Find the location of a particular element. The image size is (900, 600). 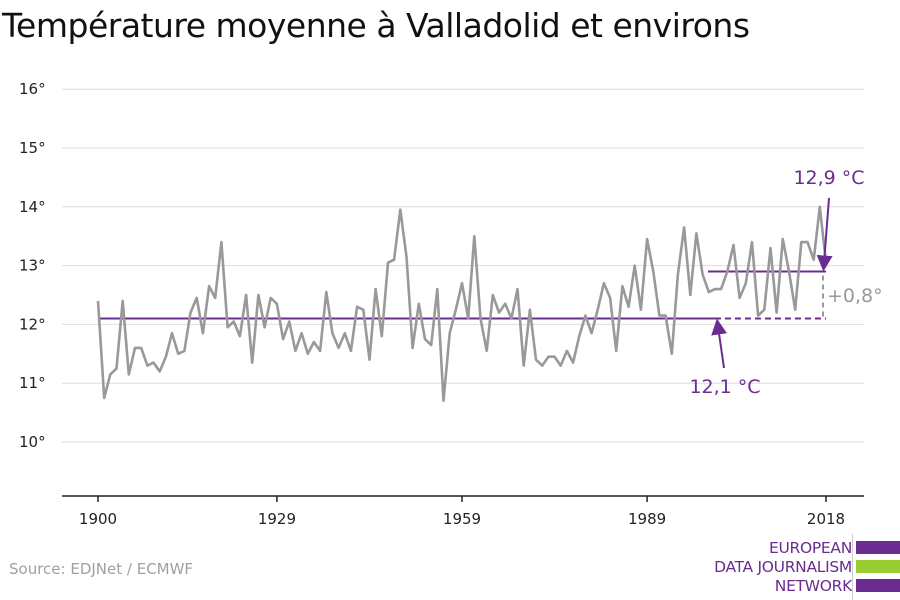

x-tick-label: 1989 is located at coordinates (647, 519).